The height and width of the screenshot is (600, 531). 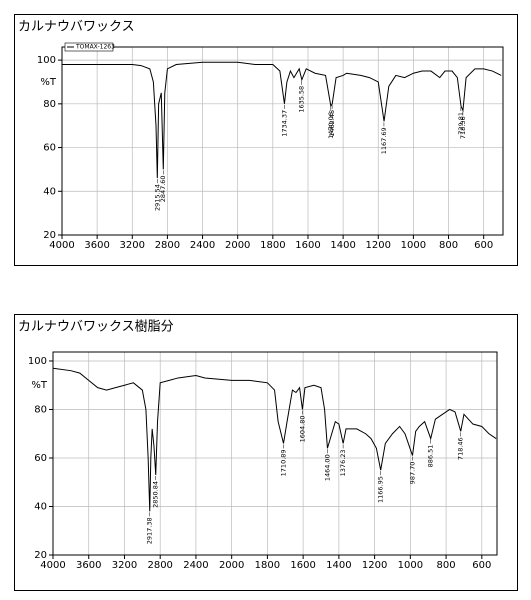 What do you see at coordinates (157, 197) in the screenshot?
I see `peak-label: 2915.54` at bounding box center [157, 197].